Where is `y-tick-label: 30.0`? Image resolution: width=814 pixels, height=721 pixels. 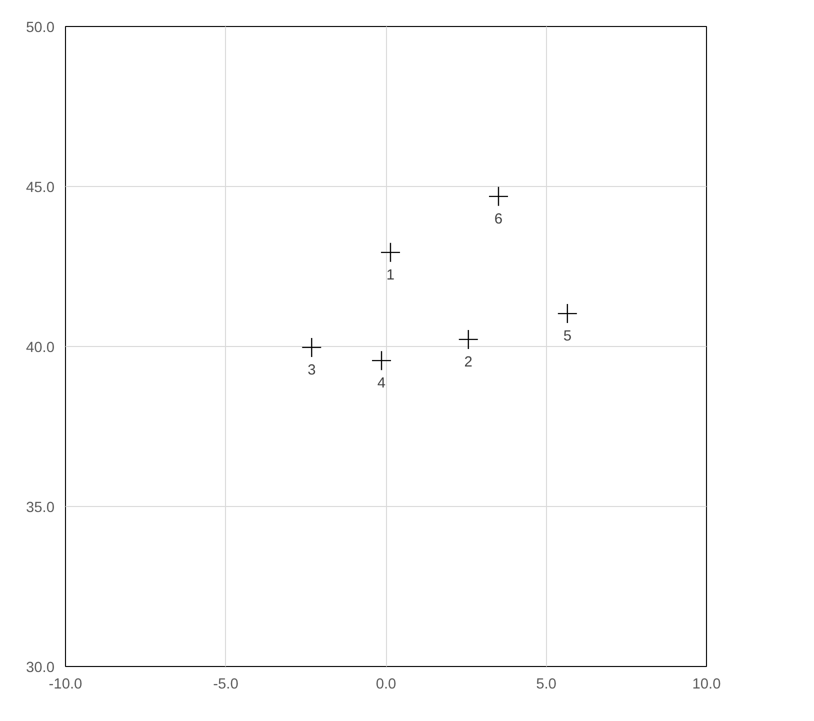
y-tick-label: 30.0 is located at coordinates (40, 668).